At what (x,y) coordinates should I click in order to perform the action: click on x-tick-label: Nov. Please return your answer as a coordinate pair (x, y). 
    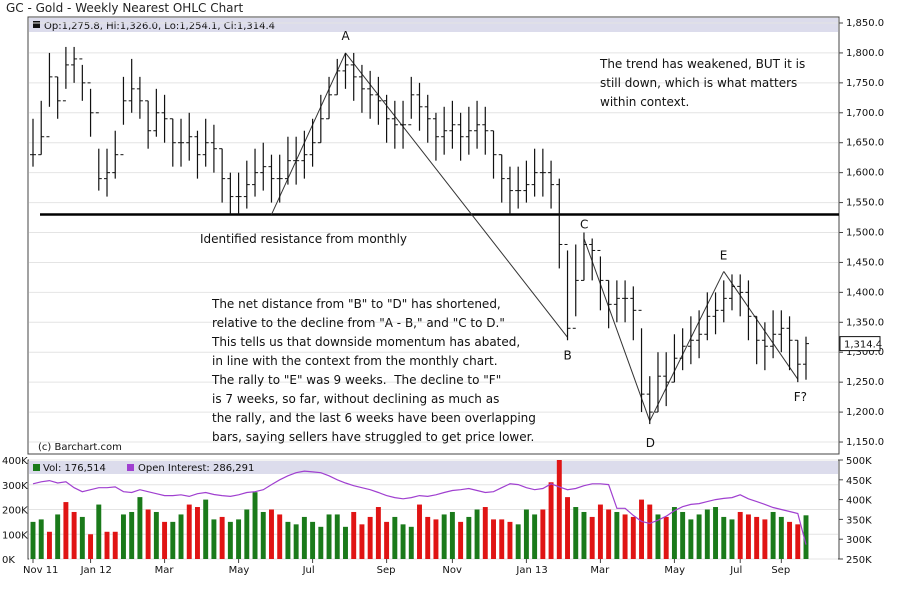
    Looking at the image, I should click on (452, 570).